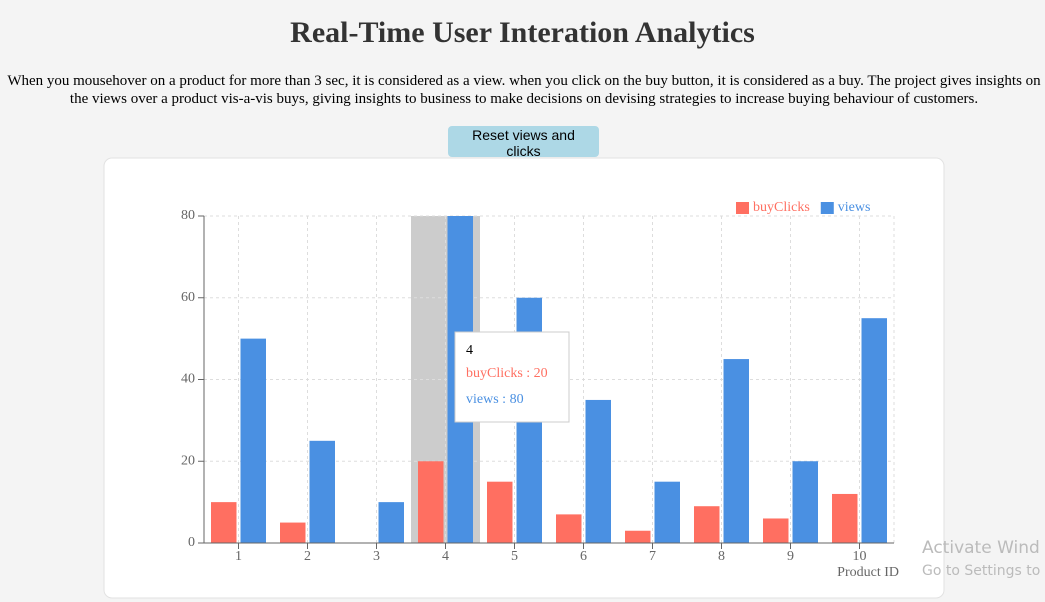 The height and width of the screenshot is (602, 1045). What do you see at coordinates (652, 556) in the screenshot?
I see `x-tick-label: 7` at bounding box center [652, 556].